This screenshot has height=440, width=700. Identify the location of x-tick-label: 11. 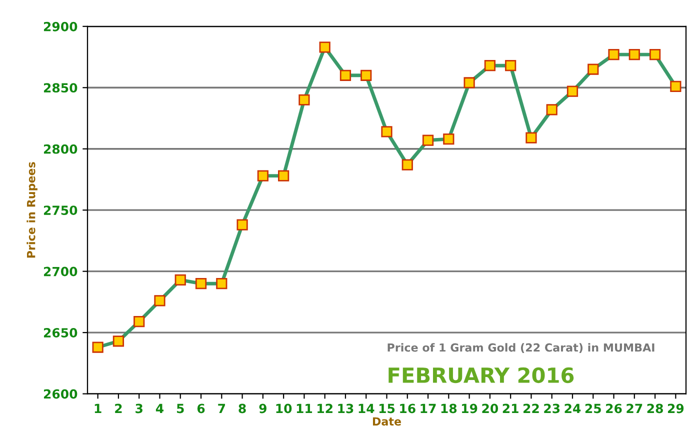
(304, 409).